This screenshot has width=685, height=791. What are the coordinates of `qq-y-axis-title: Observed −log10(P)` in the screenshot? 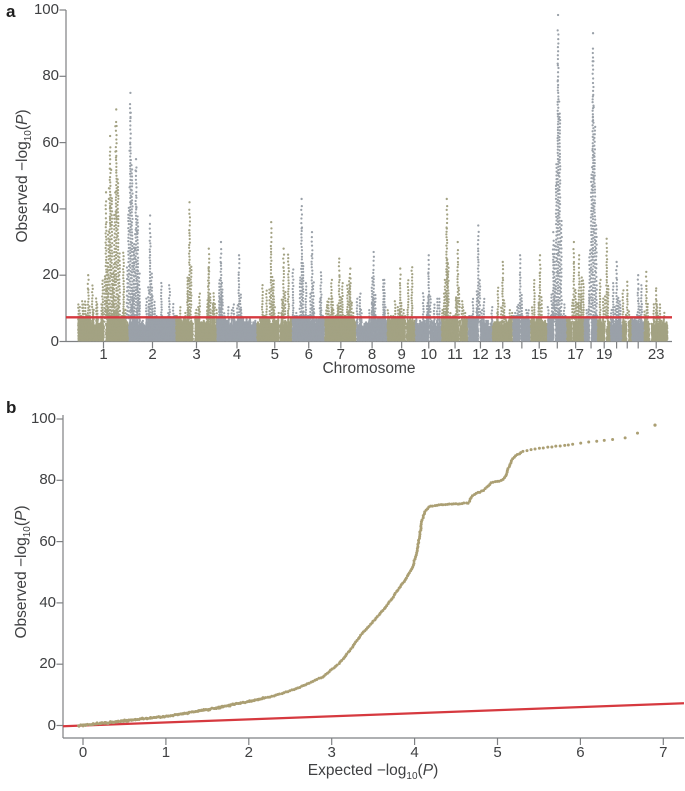 It's located at (23, 572).